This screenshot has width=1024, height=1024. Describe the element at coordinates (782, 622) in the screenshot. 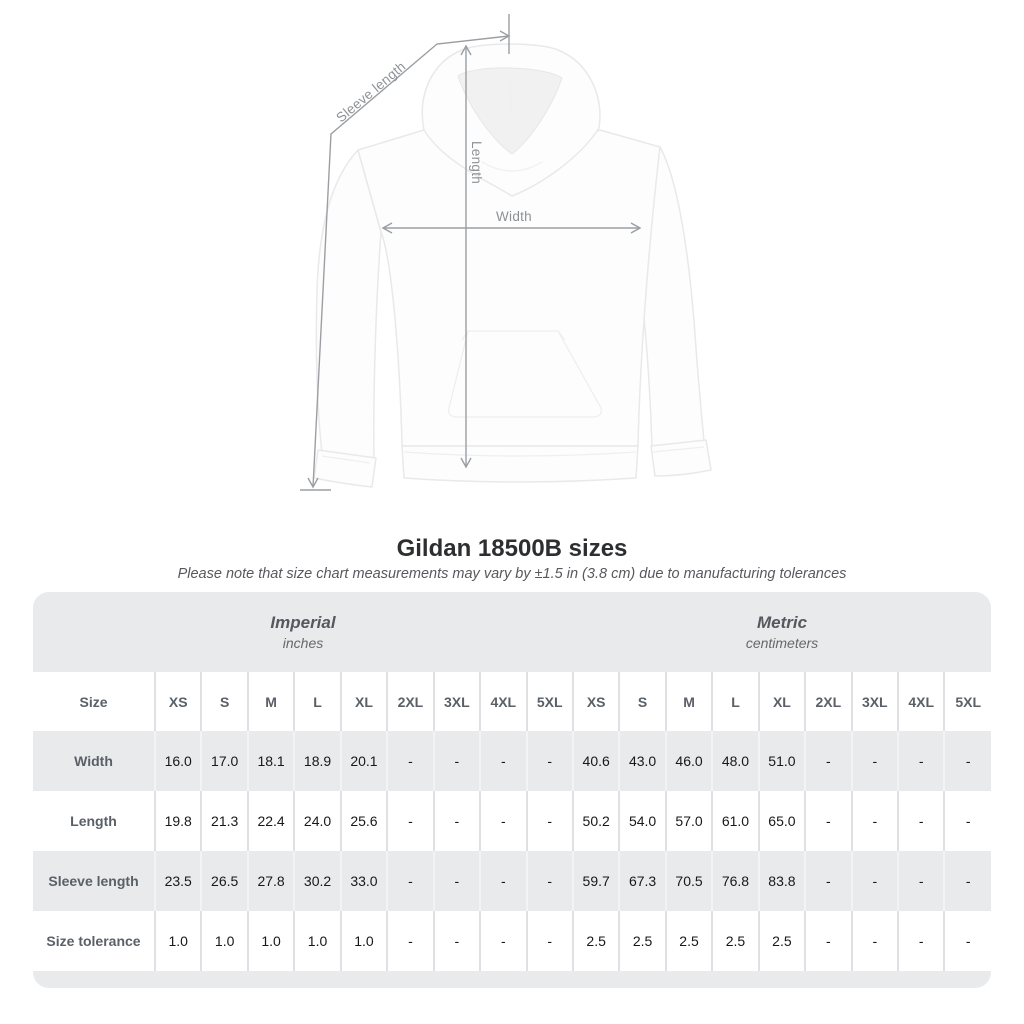

I see `metric-group-name: Metric` at that location.